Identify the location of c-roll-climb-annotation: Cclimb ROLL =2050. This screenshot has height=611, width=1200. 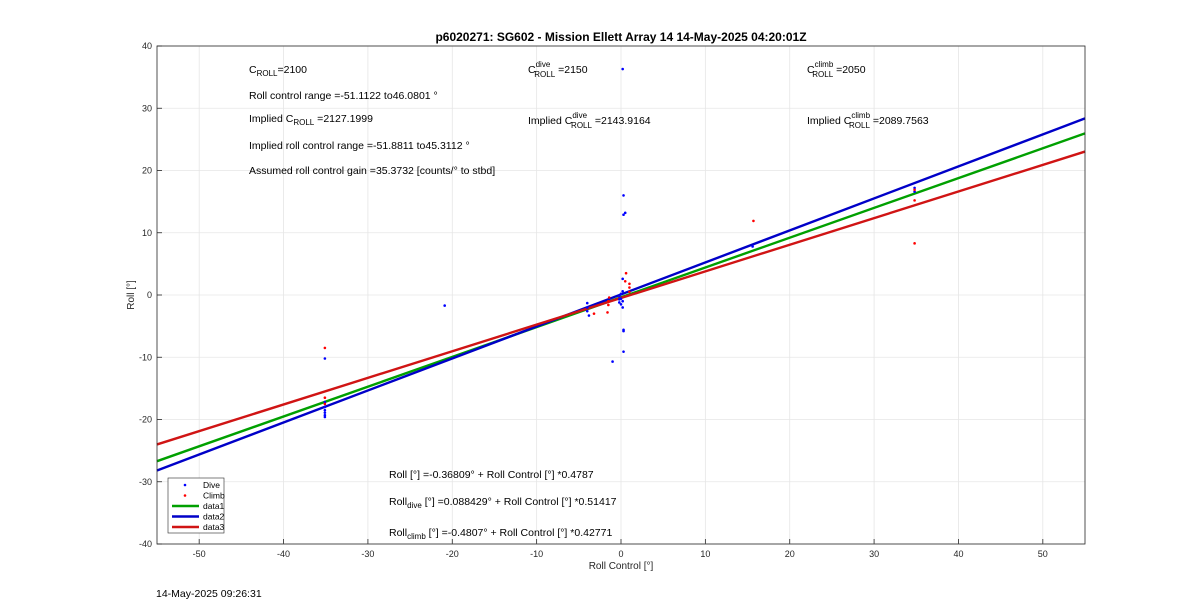
(836, 69).